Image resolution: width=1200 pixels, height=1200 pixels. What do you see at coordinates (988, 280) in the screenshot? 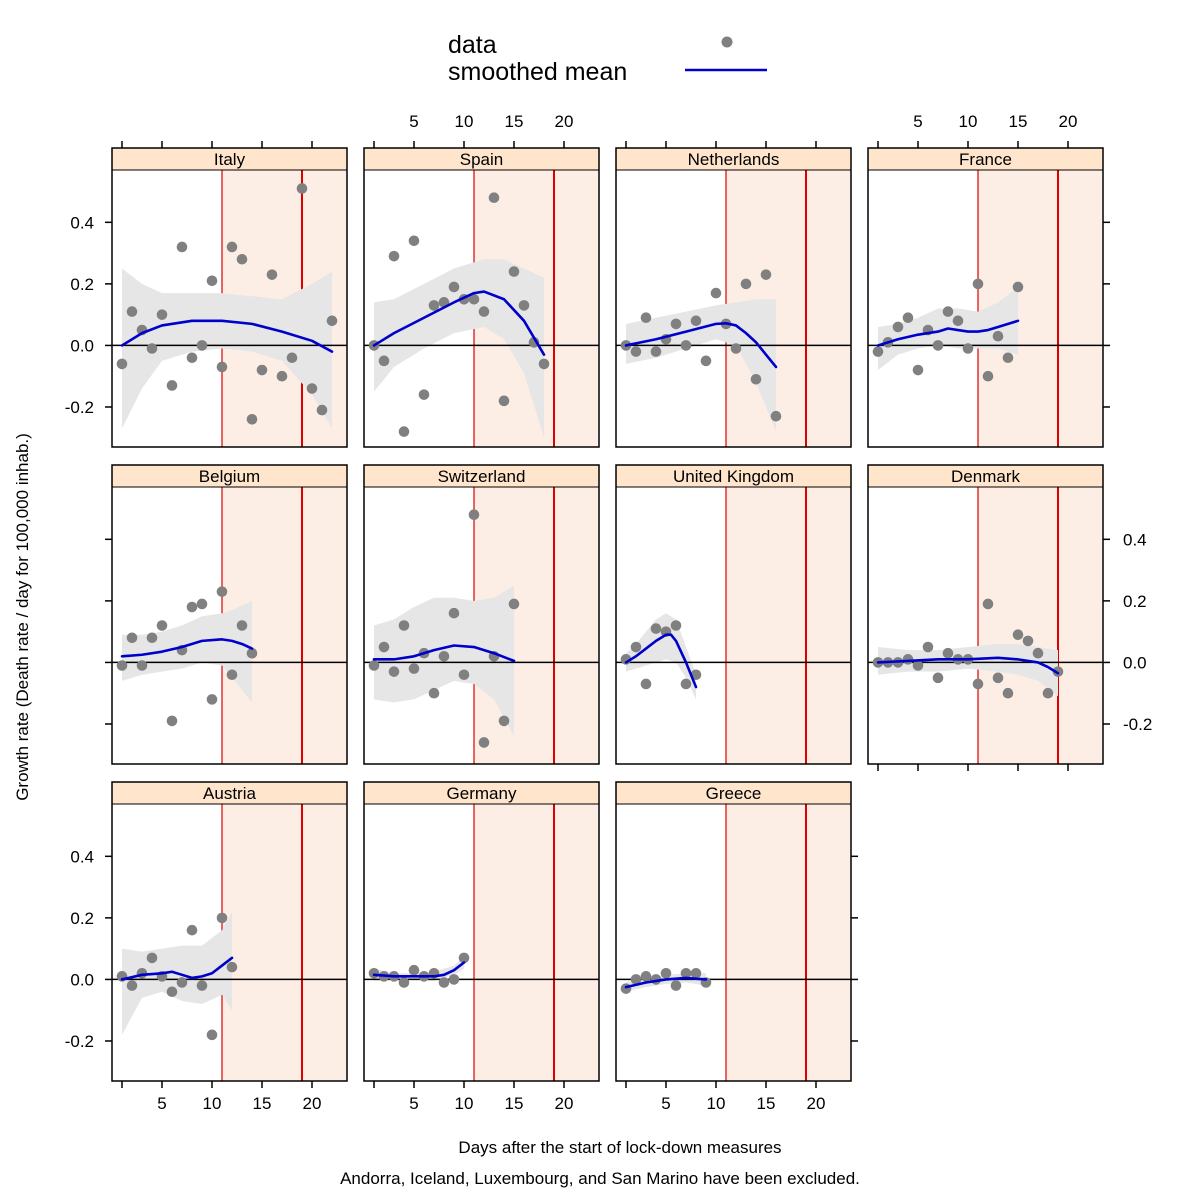
I see `panel-france: France 5 10 15 20` at bounding box center [988, 280].